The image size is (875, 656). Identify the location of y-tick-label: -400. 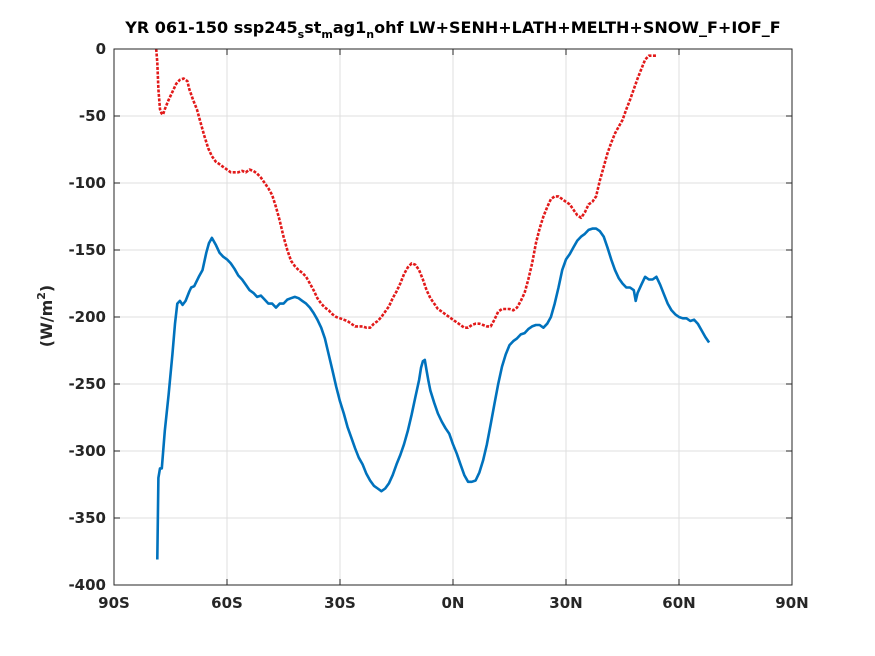
(87, 585).